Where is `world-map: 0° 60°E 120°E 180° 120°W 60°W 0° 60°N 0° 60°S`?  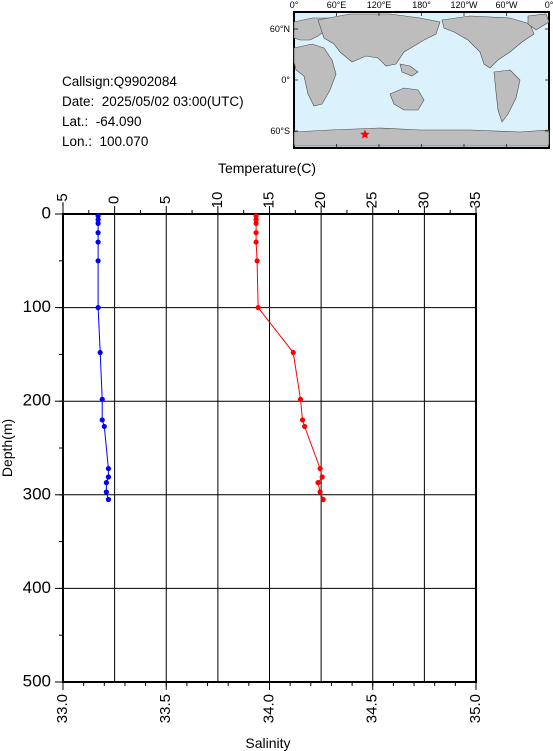 world-map: 0° 60°E 120°E 180° 120°W 60°W 0° 60°N 0° 60°S is located at coordinates (411, 74).